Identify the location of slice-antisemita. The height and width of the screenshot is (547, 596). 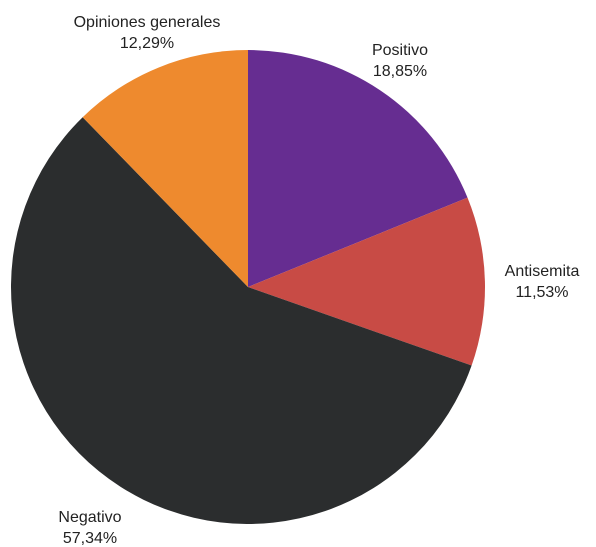
(366, 281).